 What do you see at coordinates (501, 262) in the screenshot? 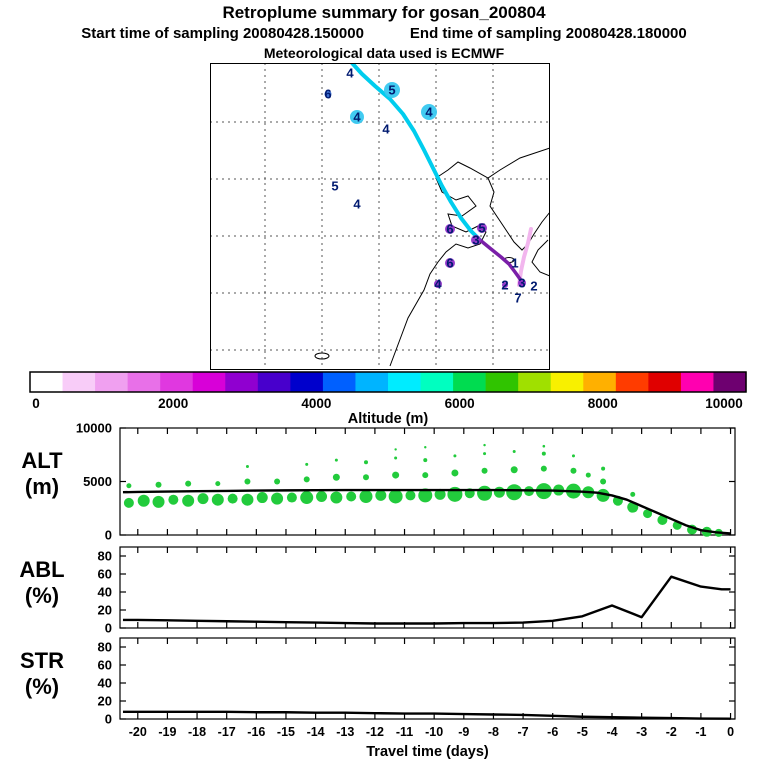
I see `trajectory-low-purple` at bounding box center [501, 262].